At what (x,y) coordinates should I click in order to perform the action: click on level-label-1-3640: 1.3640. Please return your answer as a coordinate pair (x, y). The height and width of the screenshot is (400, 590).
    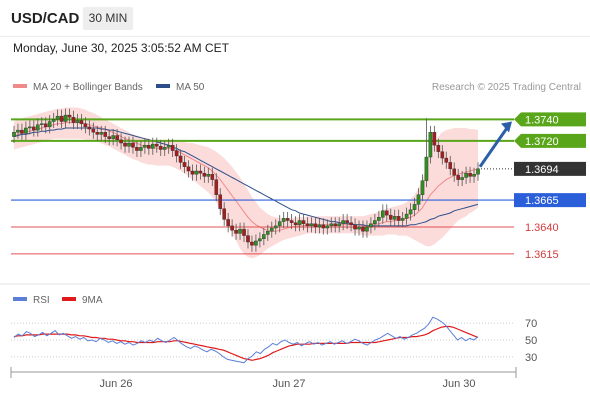
    Looking at the image, I should click on (542, 228).